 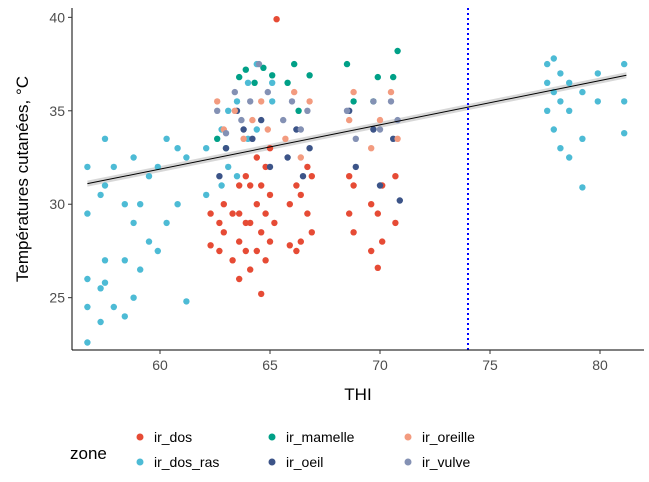 What do you see at coordinates (272, 437) in the screenshot?
I see `legend-key-ir_mamelle` at bounding box center [272, 437].